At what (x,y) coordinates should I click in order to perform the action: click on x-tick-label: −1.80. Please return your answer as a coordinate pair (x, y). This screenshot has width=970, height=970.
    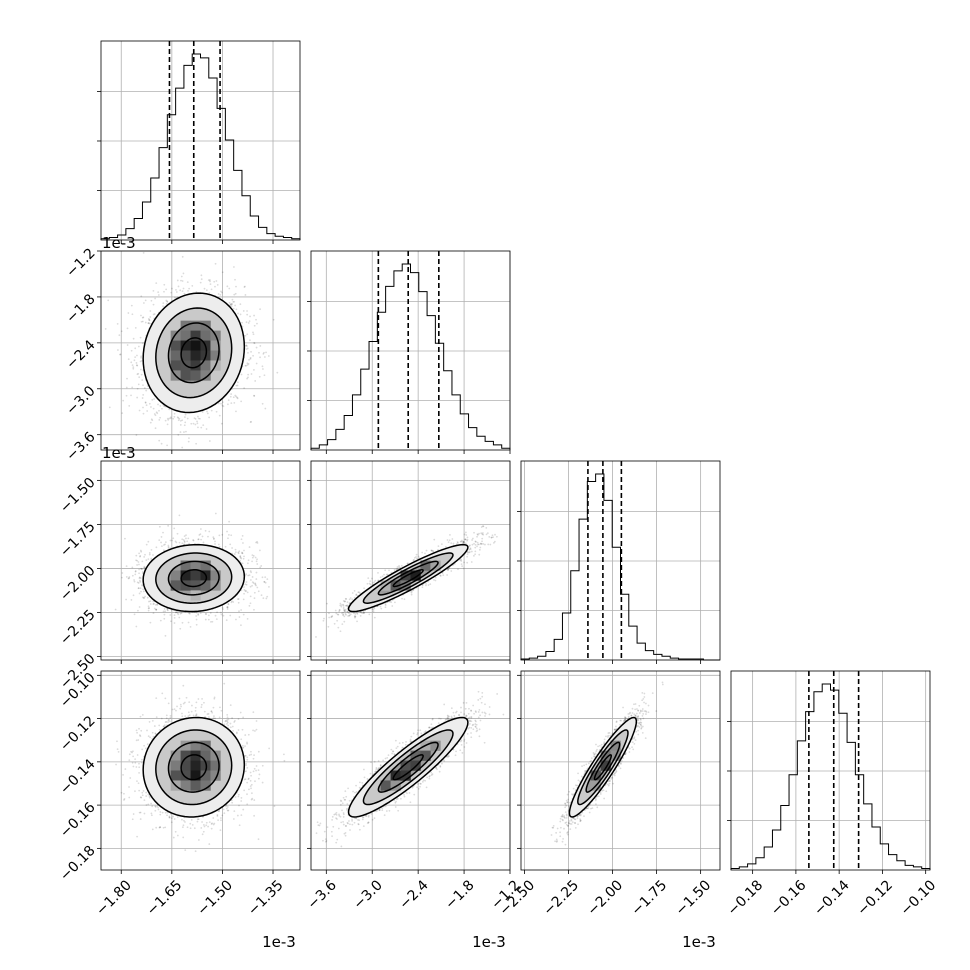
    Looking at the image, I should click on (114, 898).